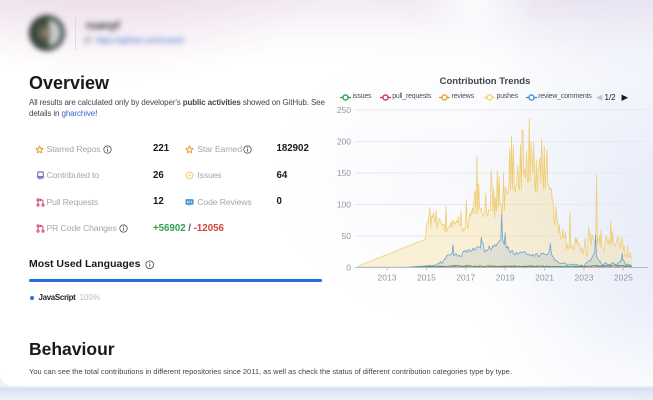 Image resolution: width=653 pixels, height=400 pixels. I want to click on svg-text: 2017, so click(465, 278).